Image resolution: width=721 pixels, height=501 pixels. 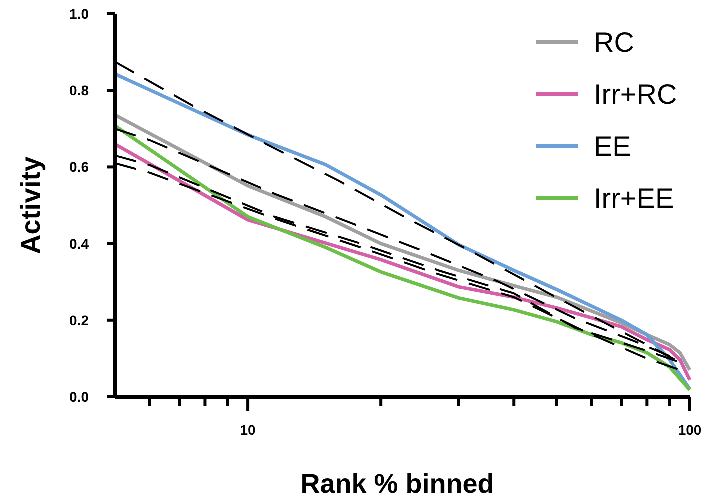 What do you see at coordinates (613, 146) in the screenshot?
I see `legend-label: EE` at bounding box center [613, 146].